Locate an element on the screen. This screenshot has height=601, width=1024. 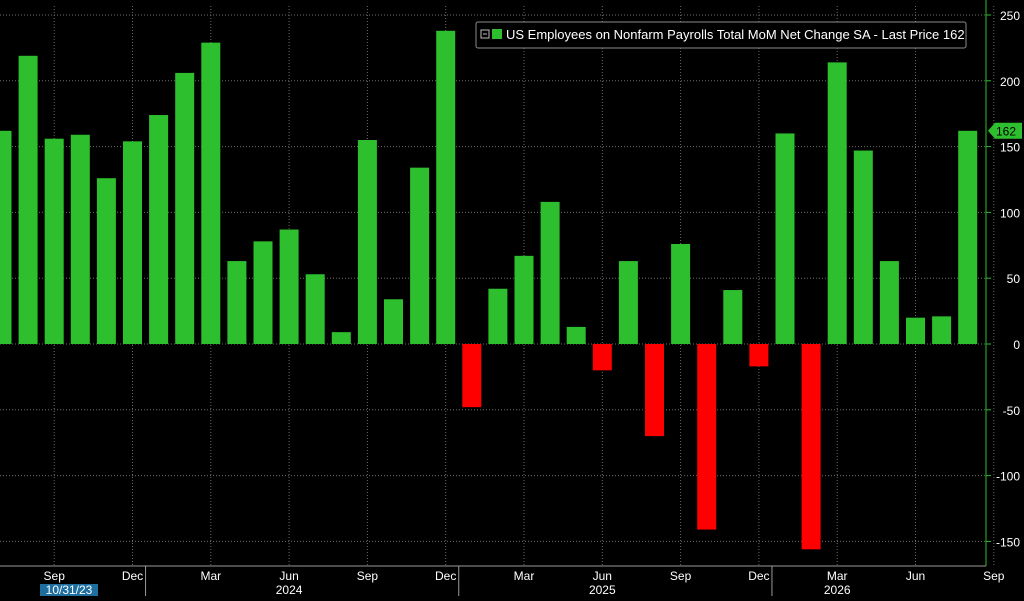
last-price-tag is located at coordinates (1005, 130).